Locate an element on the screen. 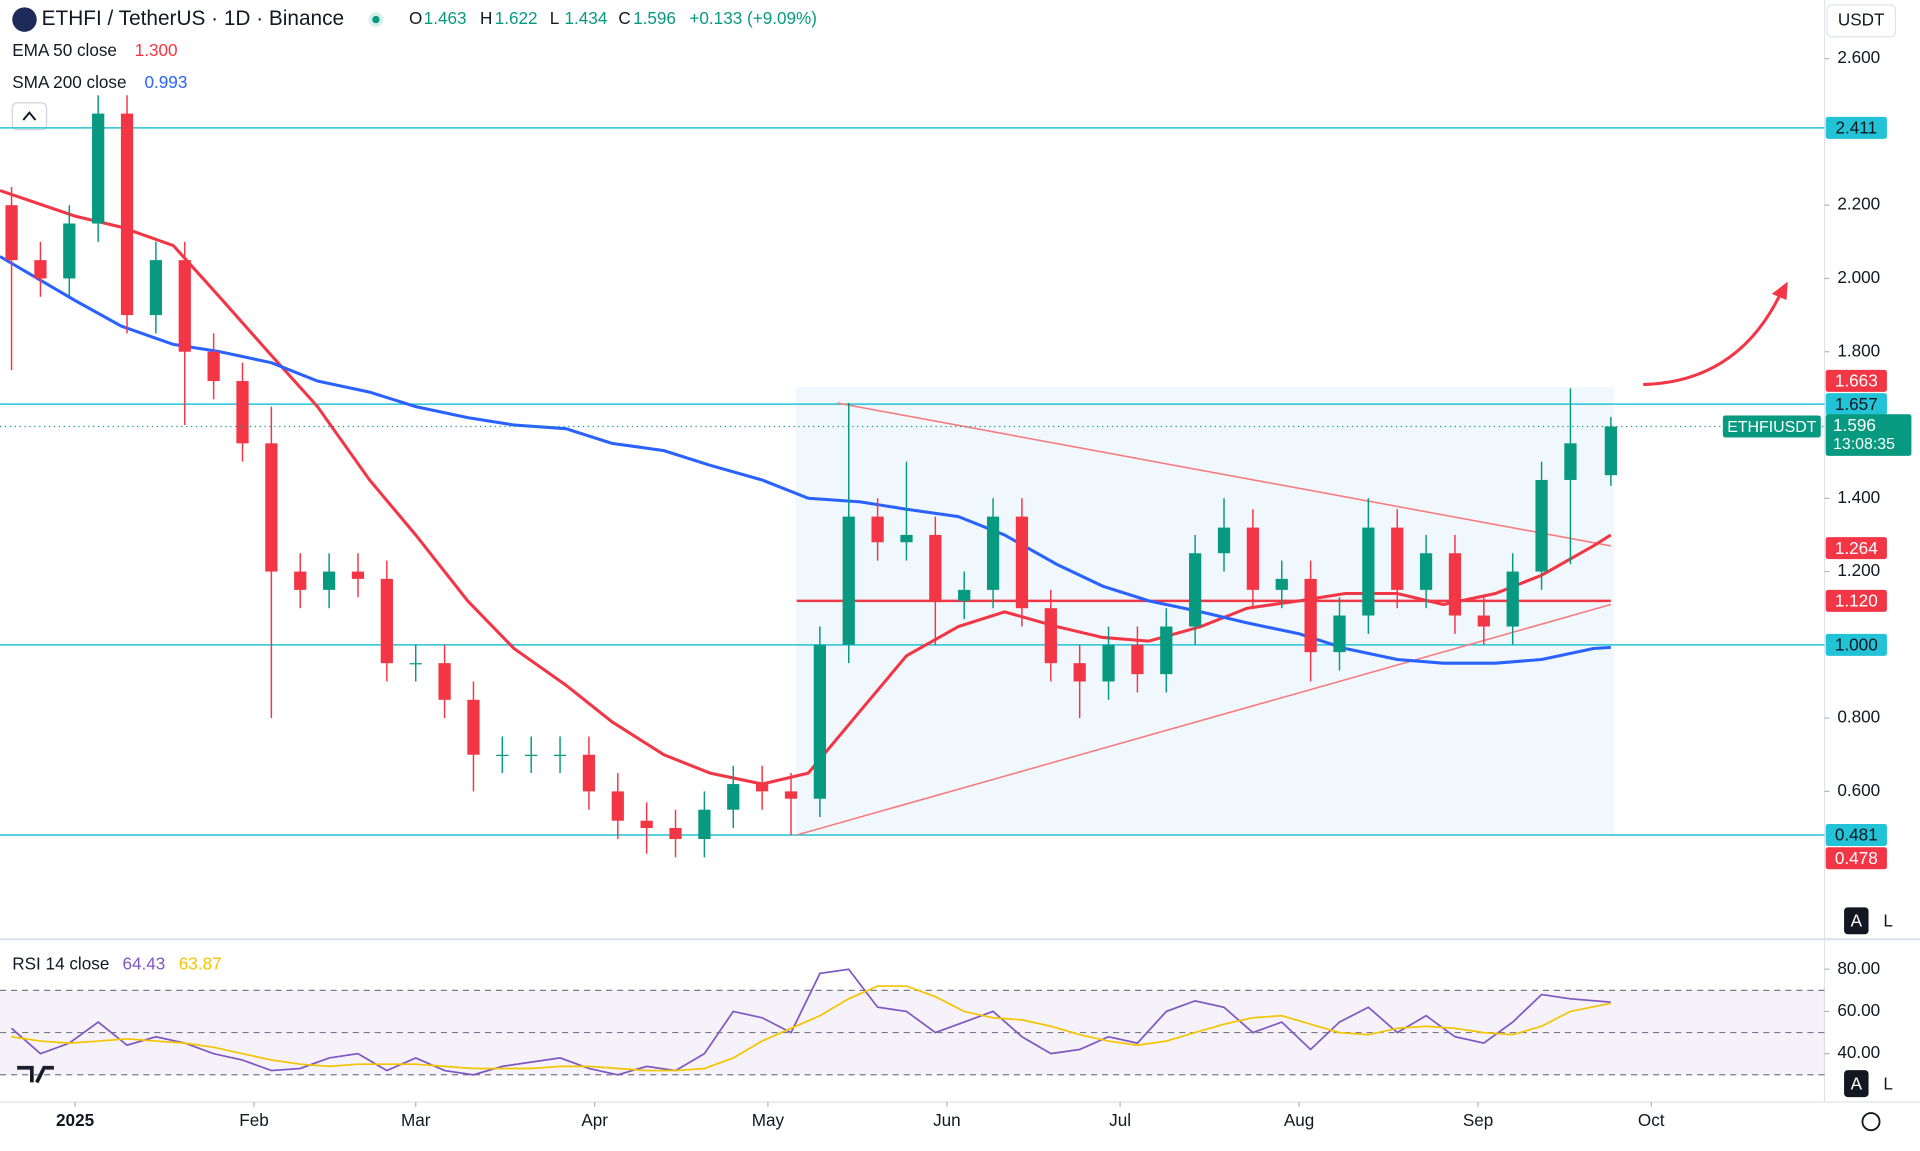 The height and width of the screenshot is (1151, 1920). scale-button-label: A is located at coordinates (1857, 921).